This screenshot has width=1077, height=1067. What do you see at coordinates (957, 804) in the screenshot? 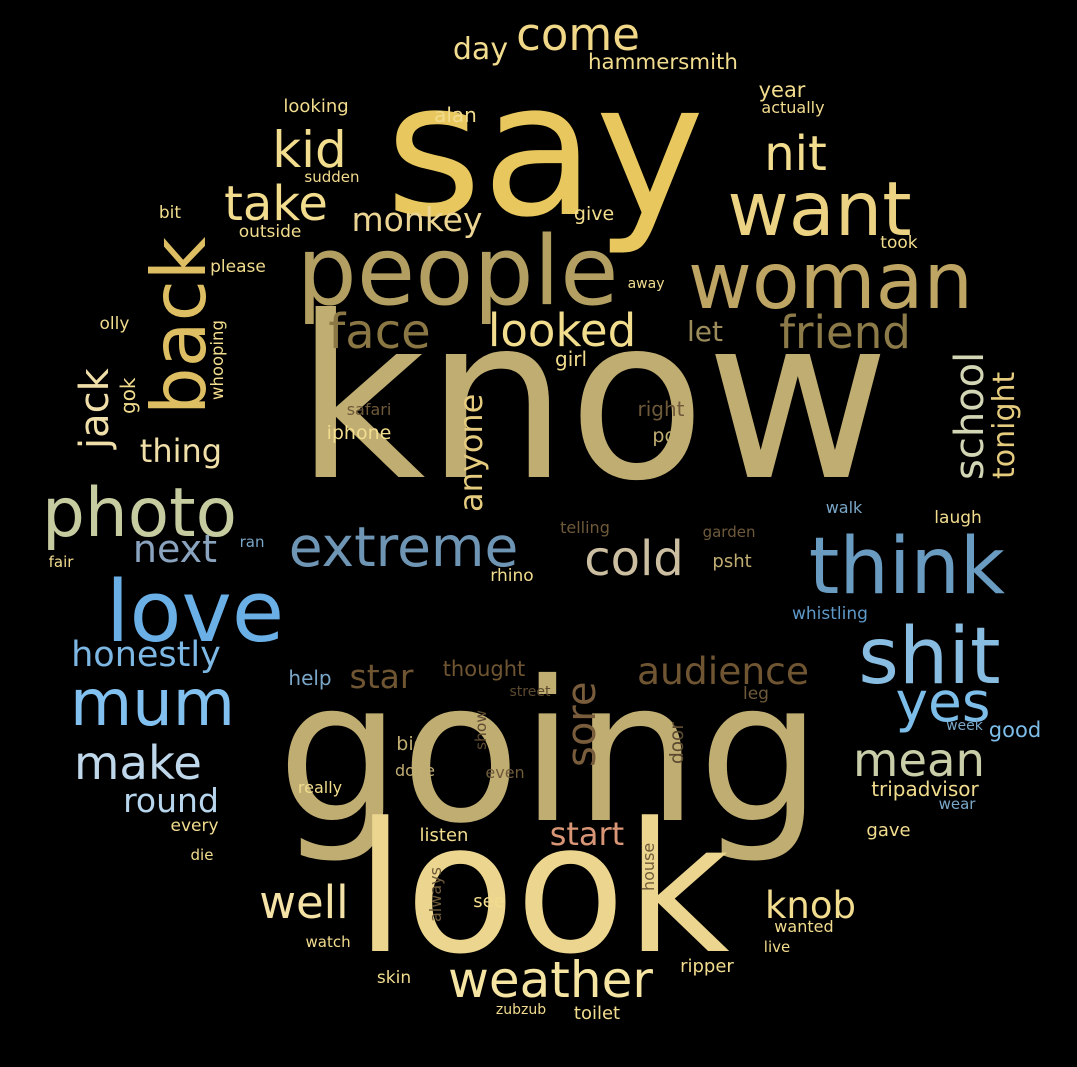
I see `word-wear: wear` at bounding box center [957, 804].